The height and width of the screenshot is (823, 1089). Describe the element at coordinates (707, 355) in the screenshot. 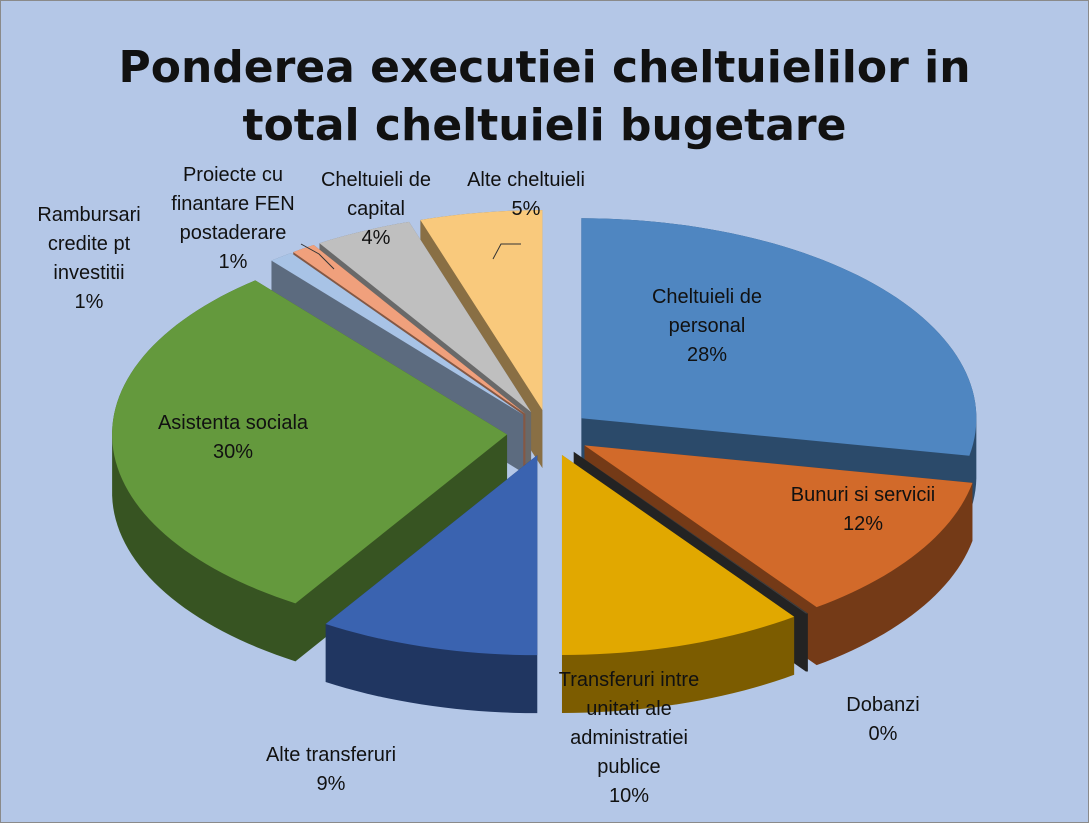

I see `label-value: 28%` at that location.